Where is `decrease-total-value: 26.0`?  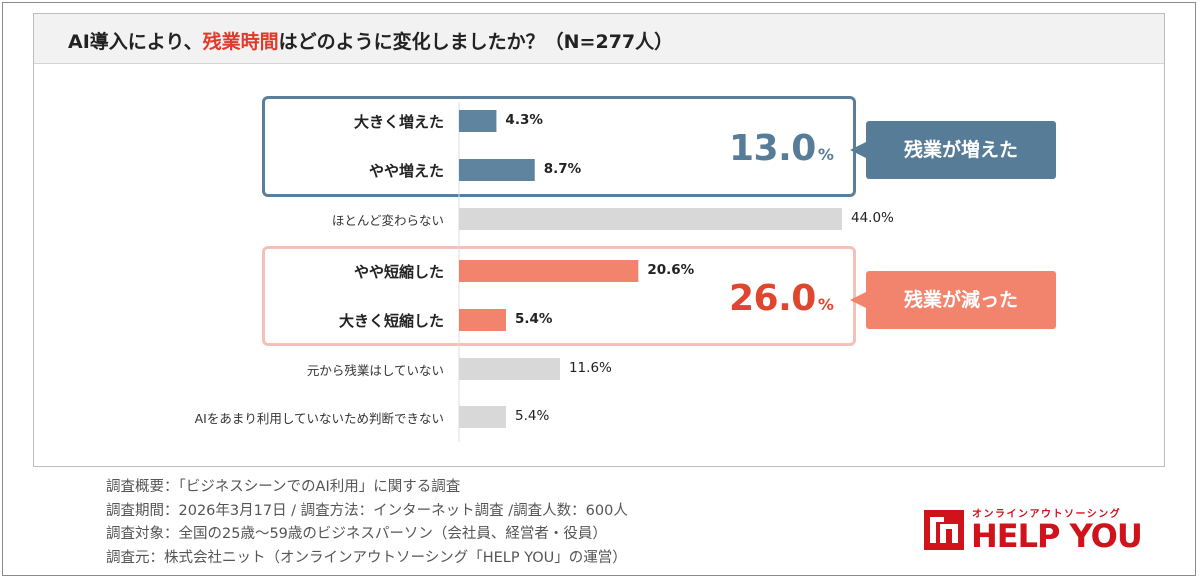
decrease-total-value: 26.0 is located at coordinates (772, 298).